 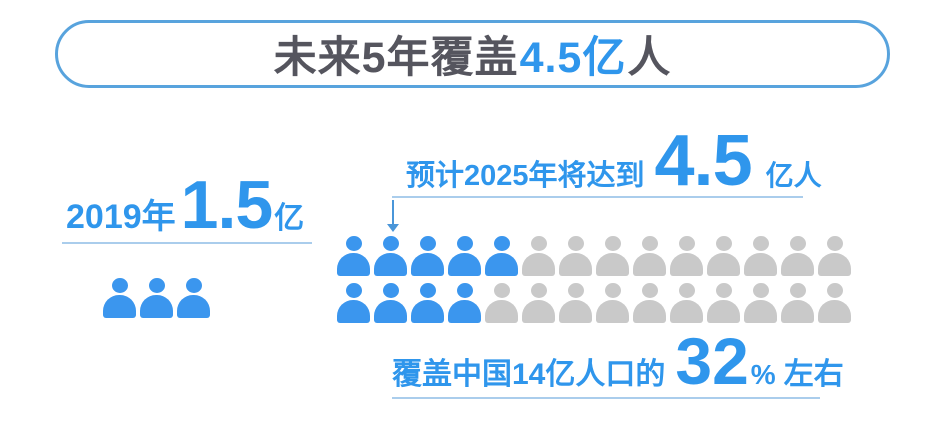 I want to click on title-prefix: 未来5年覆盖, so click(x=396, y=58).